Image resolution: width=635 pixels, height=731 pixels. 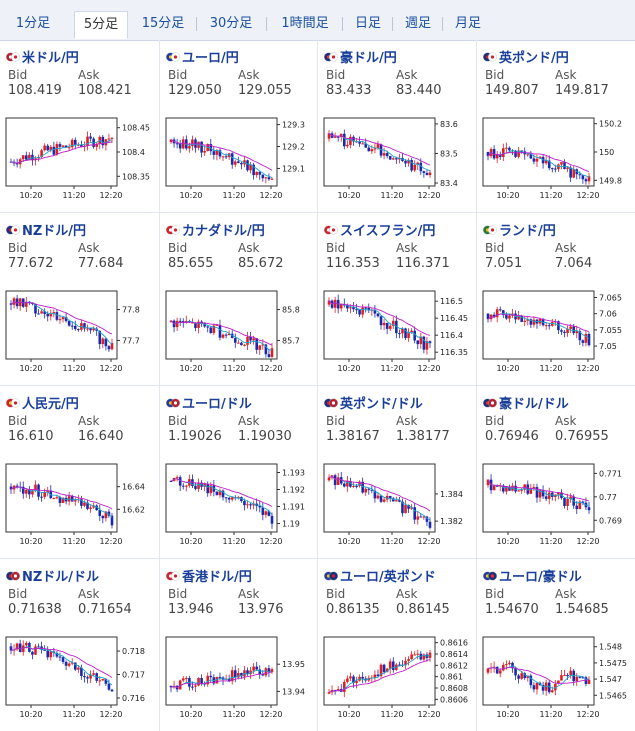 I want to click on pair-title: スイスフラン/円, so click(x=379, y=229).